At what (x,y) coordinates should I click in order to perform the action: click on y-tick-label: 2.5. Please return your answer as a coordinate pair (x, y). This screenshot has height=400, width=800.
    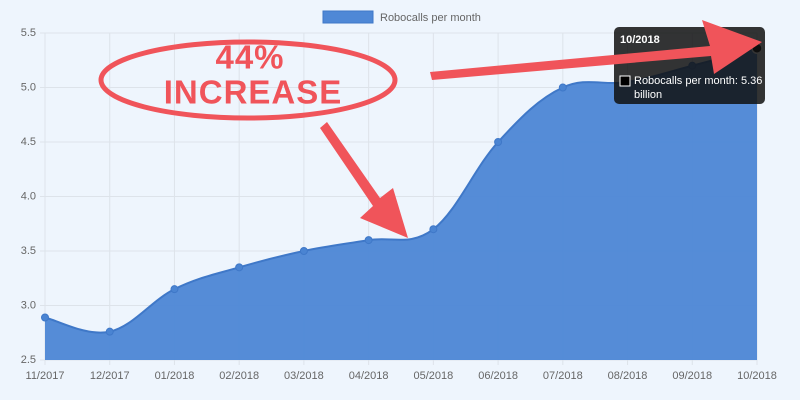
    Looking at the image, I should click on (28, 360).